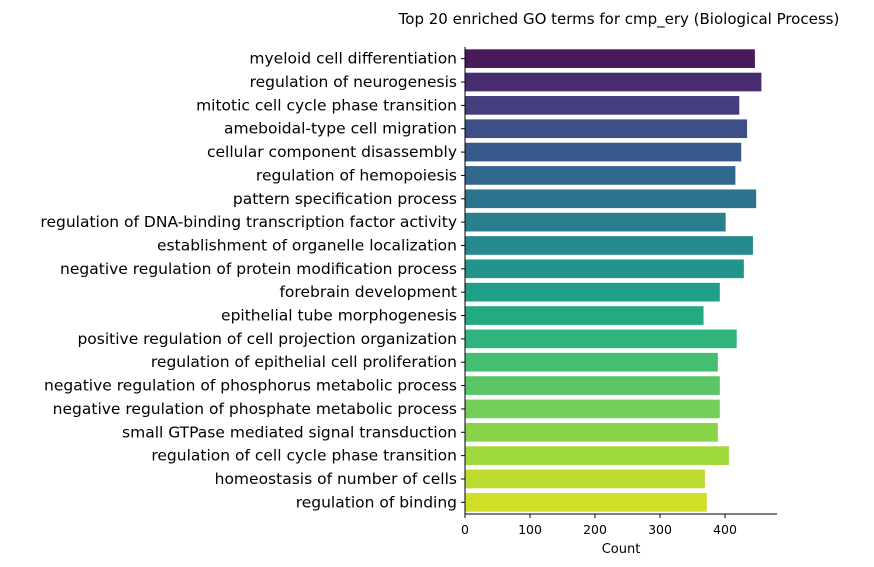 Image resolution: width=874 pixels, height=567 pixels. I want to click on x-tick-label: 200, so click(595, 529).